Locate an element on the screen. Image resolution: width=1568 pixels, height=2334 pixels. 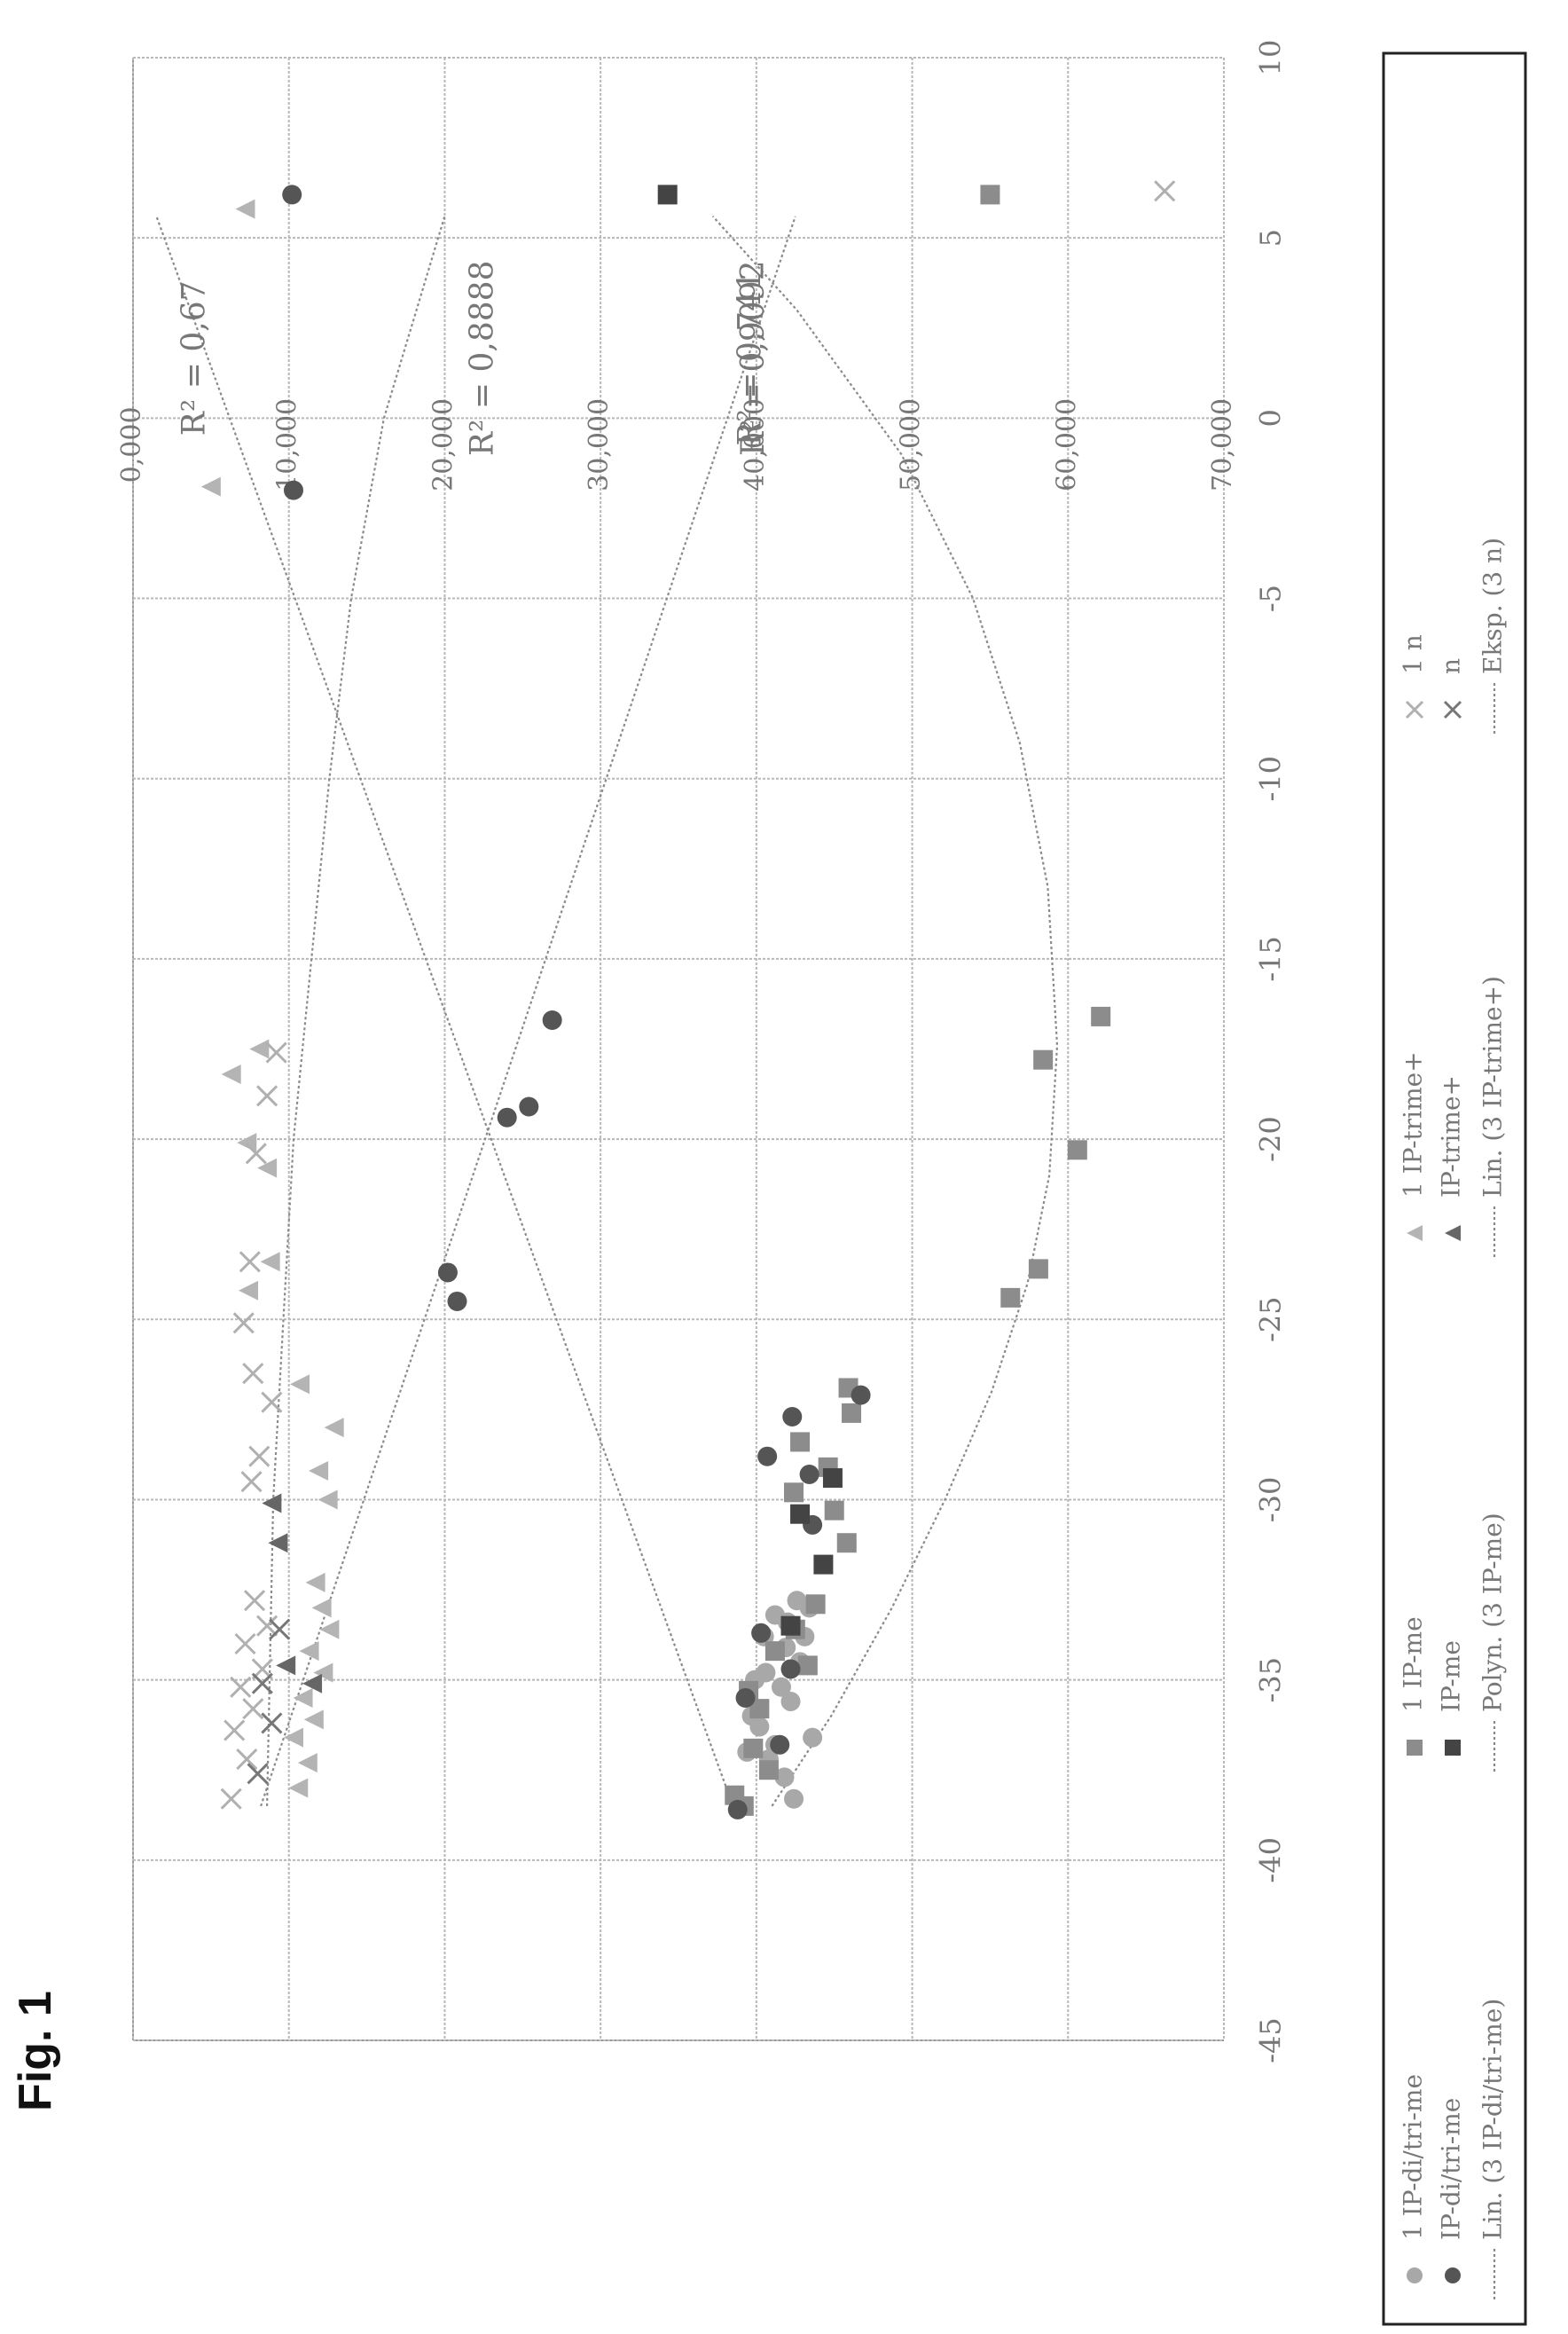
legend-box is located at coordinates (1454, 1188).